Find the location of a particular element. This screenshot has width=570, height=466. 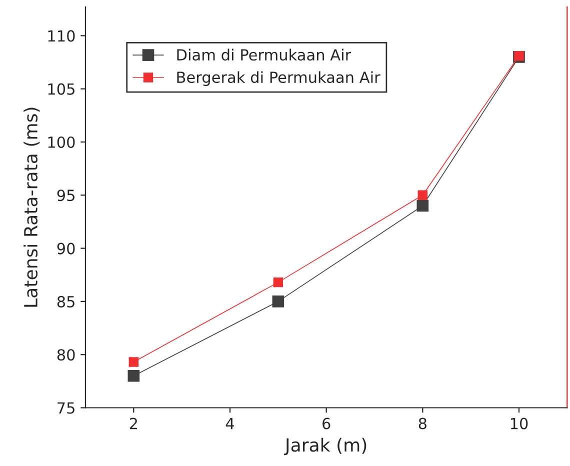

y-tick-label: 80 is located at coordinates (66, 355).